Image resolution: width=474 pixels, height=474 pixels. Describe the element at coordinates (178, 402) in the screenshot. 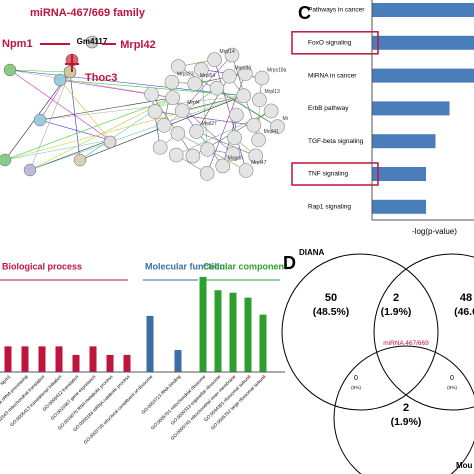

I see `category-label: GO:0005761 mitochondrial ribosome` at that location.